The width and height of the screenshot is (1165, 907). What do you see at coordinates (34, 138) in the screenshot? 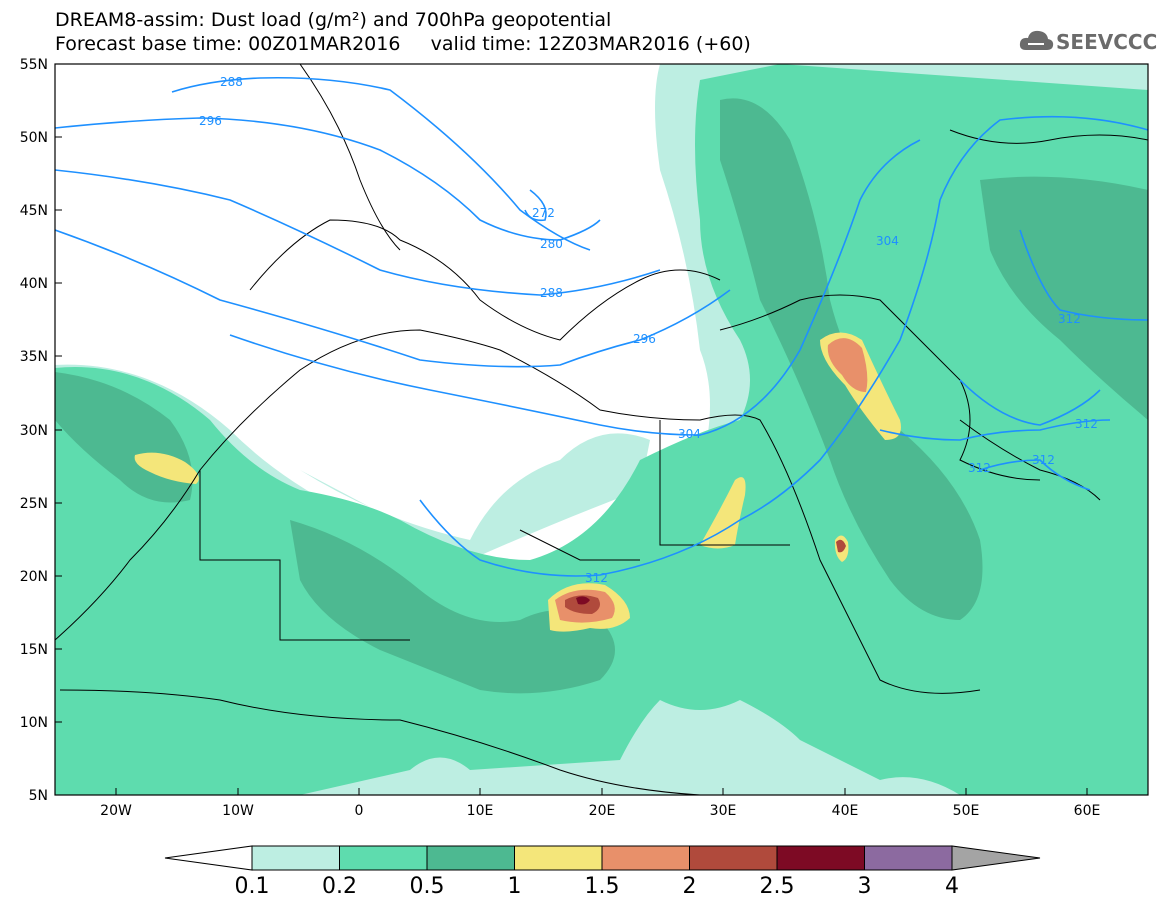
I see `lat-tick-label: 50N` at bounding box center [34, 138].